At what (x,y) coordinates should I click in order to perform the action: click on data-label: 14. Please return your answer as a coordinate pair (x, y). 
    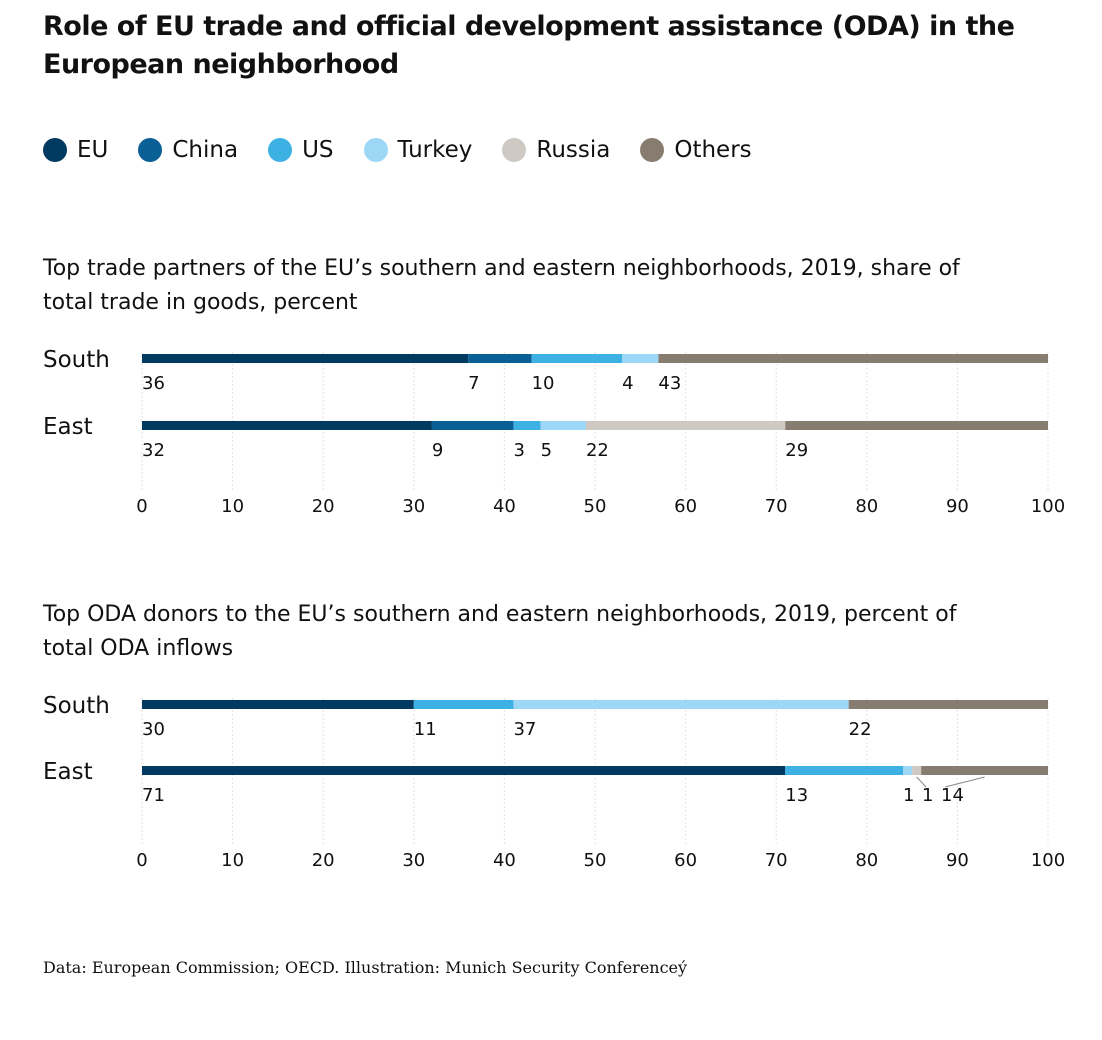
    Looking at the image, I should click on (952, 795).